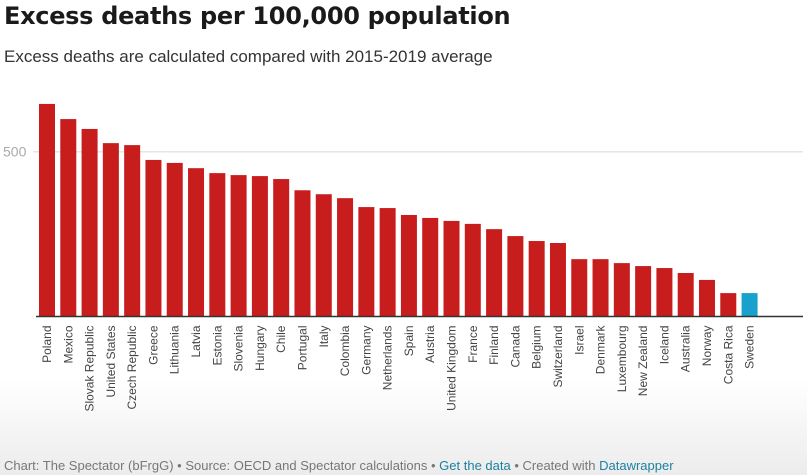 The image size is (807, 475). What do you see at coordinates (494, 273) in the screenshot?
I see `bar-finland` at bounding box center [494, 273].